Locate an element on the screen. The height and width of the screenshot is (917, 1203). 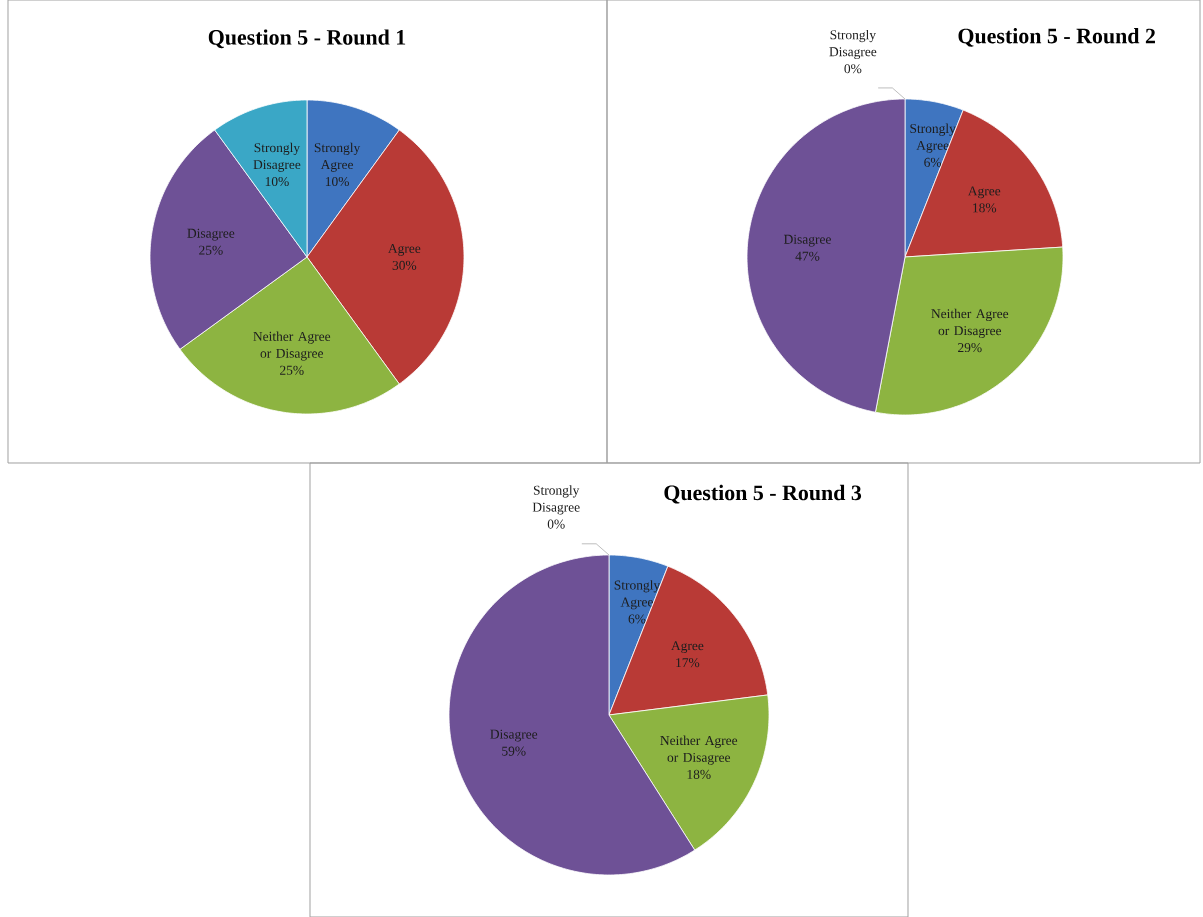
chart-title: Question 5 - Round 2 is located at coordinates (1056, 37).